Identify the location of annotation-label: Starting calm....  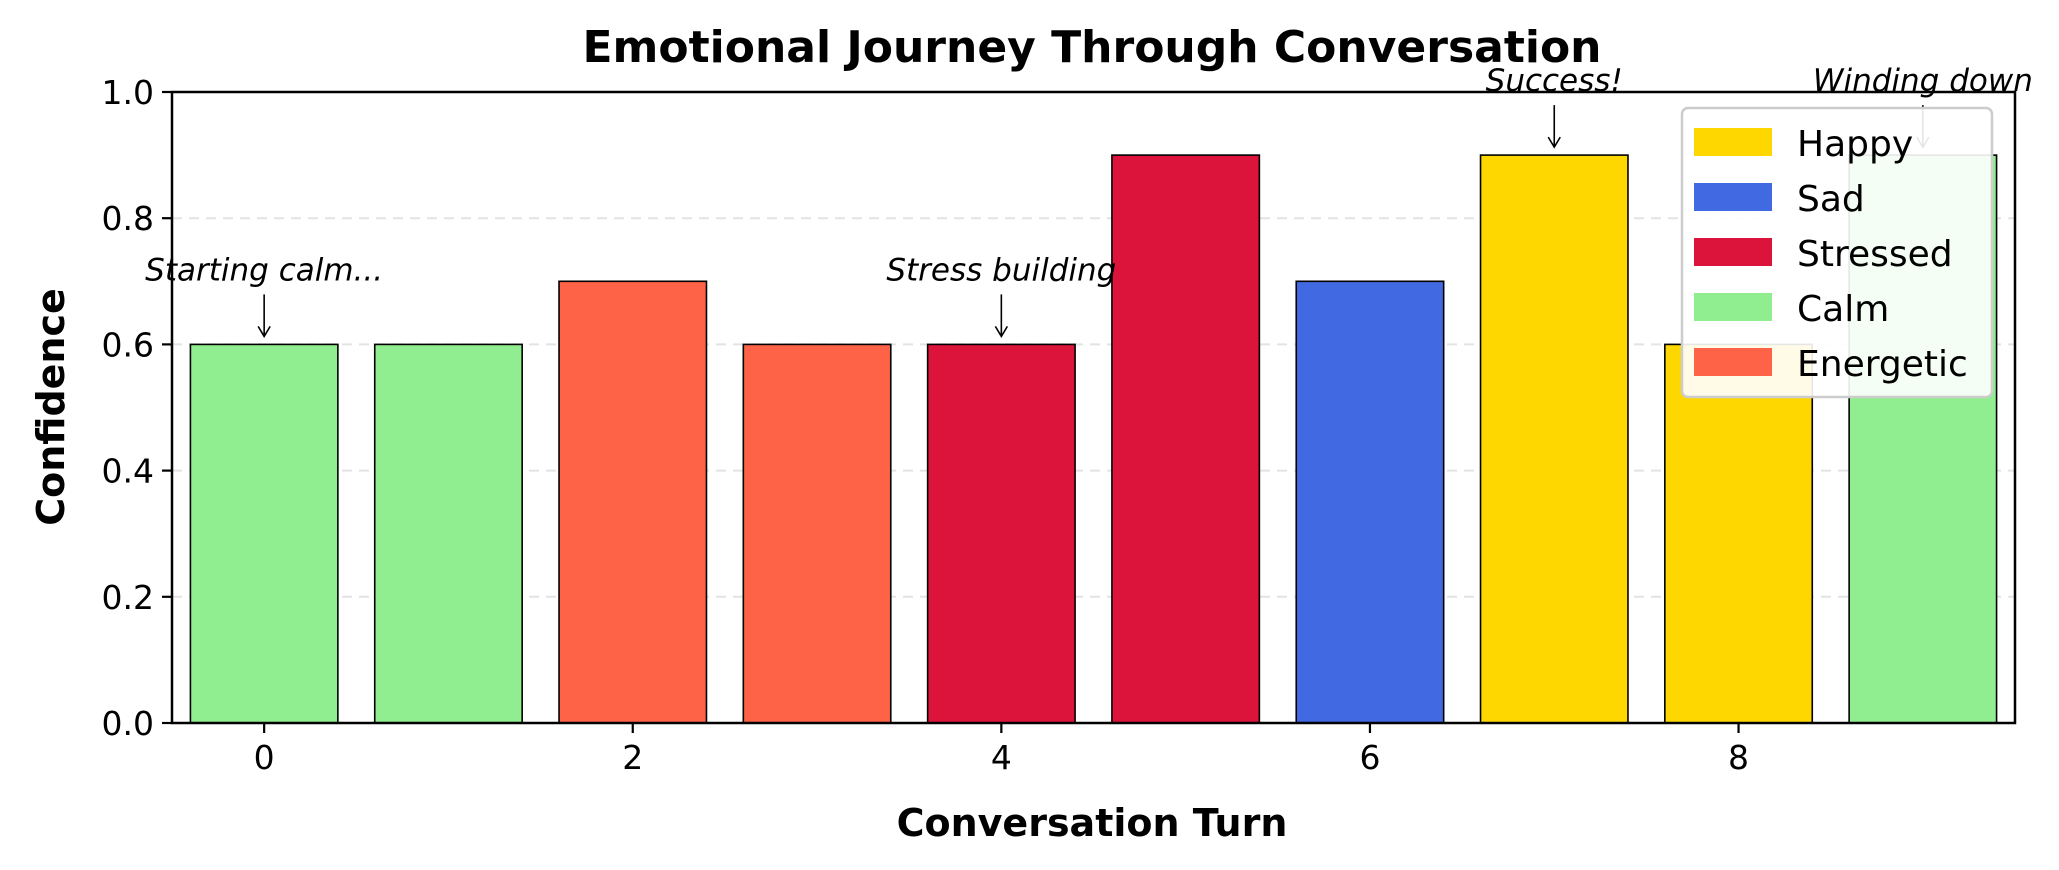
(264, 270).